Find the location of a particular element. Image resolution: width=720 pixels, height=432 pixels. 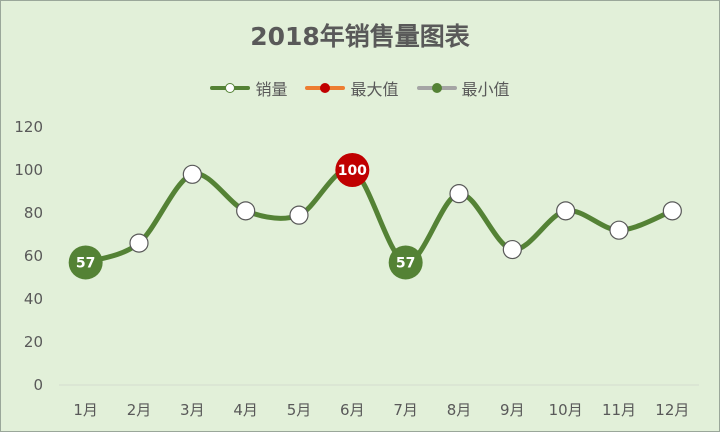

y-tick-label: 120 is located at coordinates (28, 127).